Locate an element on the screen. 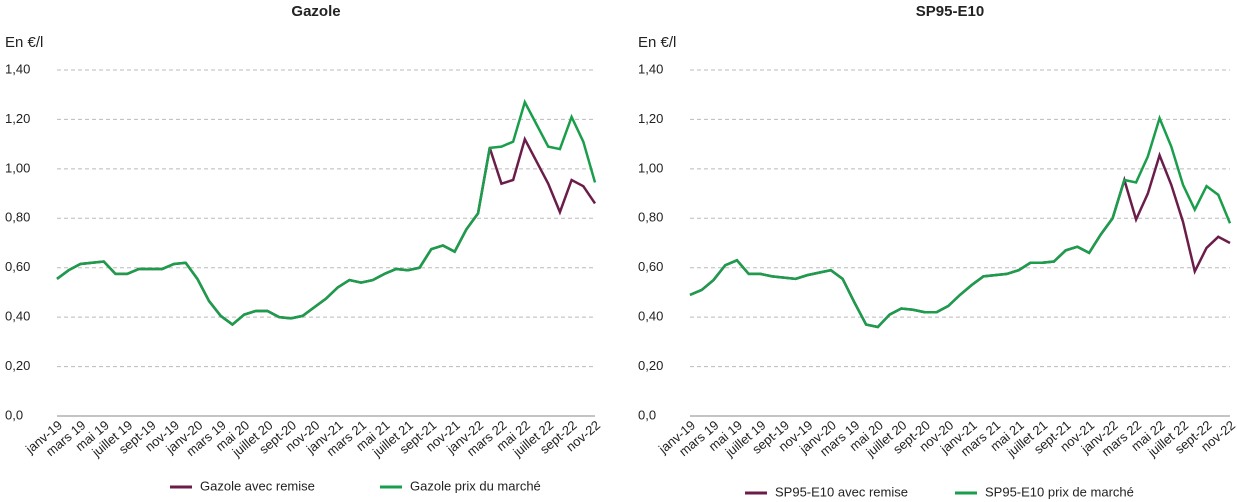 The height and width of the screenshot is (502, 1237). chart-title: Gazole is located at coordinates (315, 11).